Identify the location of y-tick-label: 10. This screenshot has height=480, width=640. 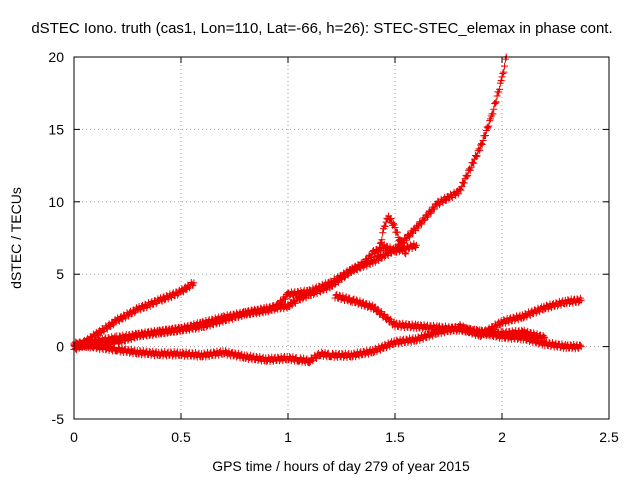
(56, 202).